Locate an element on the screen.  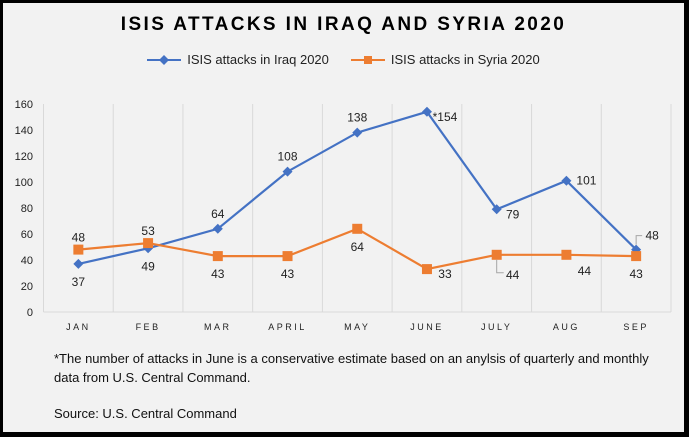
data-label-iraq: 101 is located at coordinates (586, 181).